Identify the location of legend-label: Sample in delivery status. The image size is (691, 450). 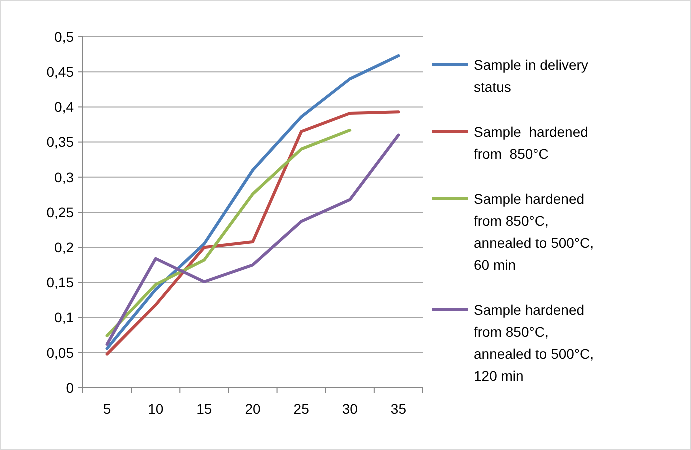
(531, 75).